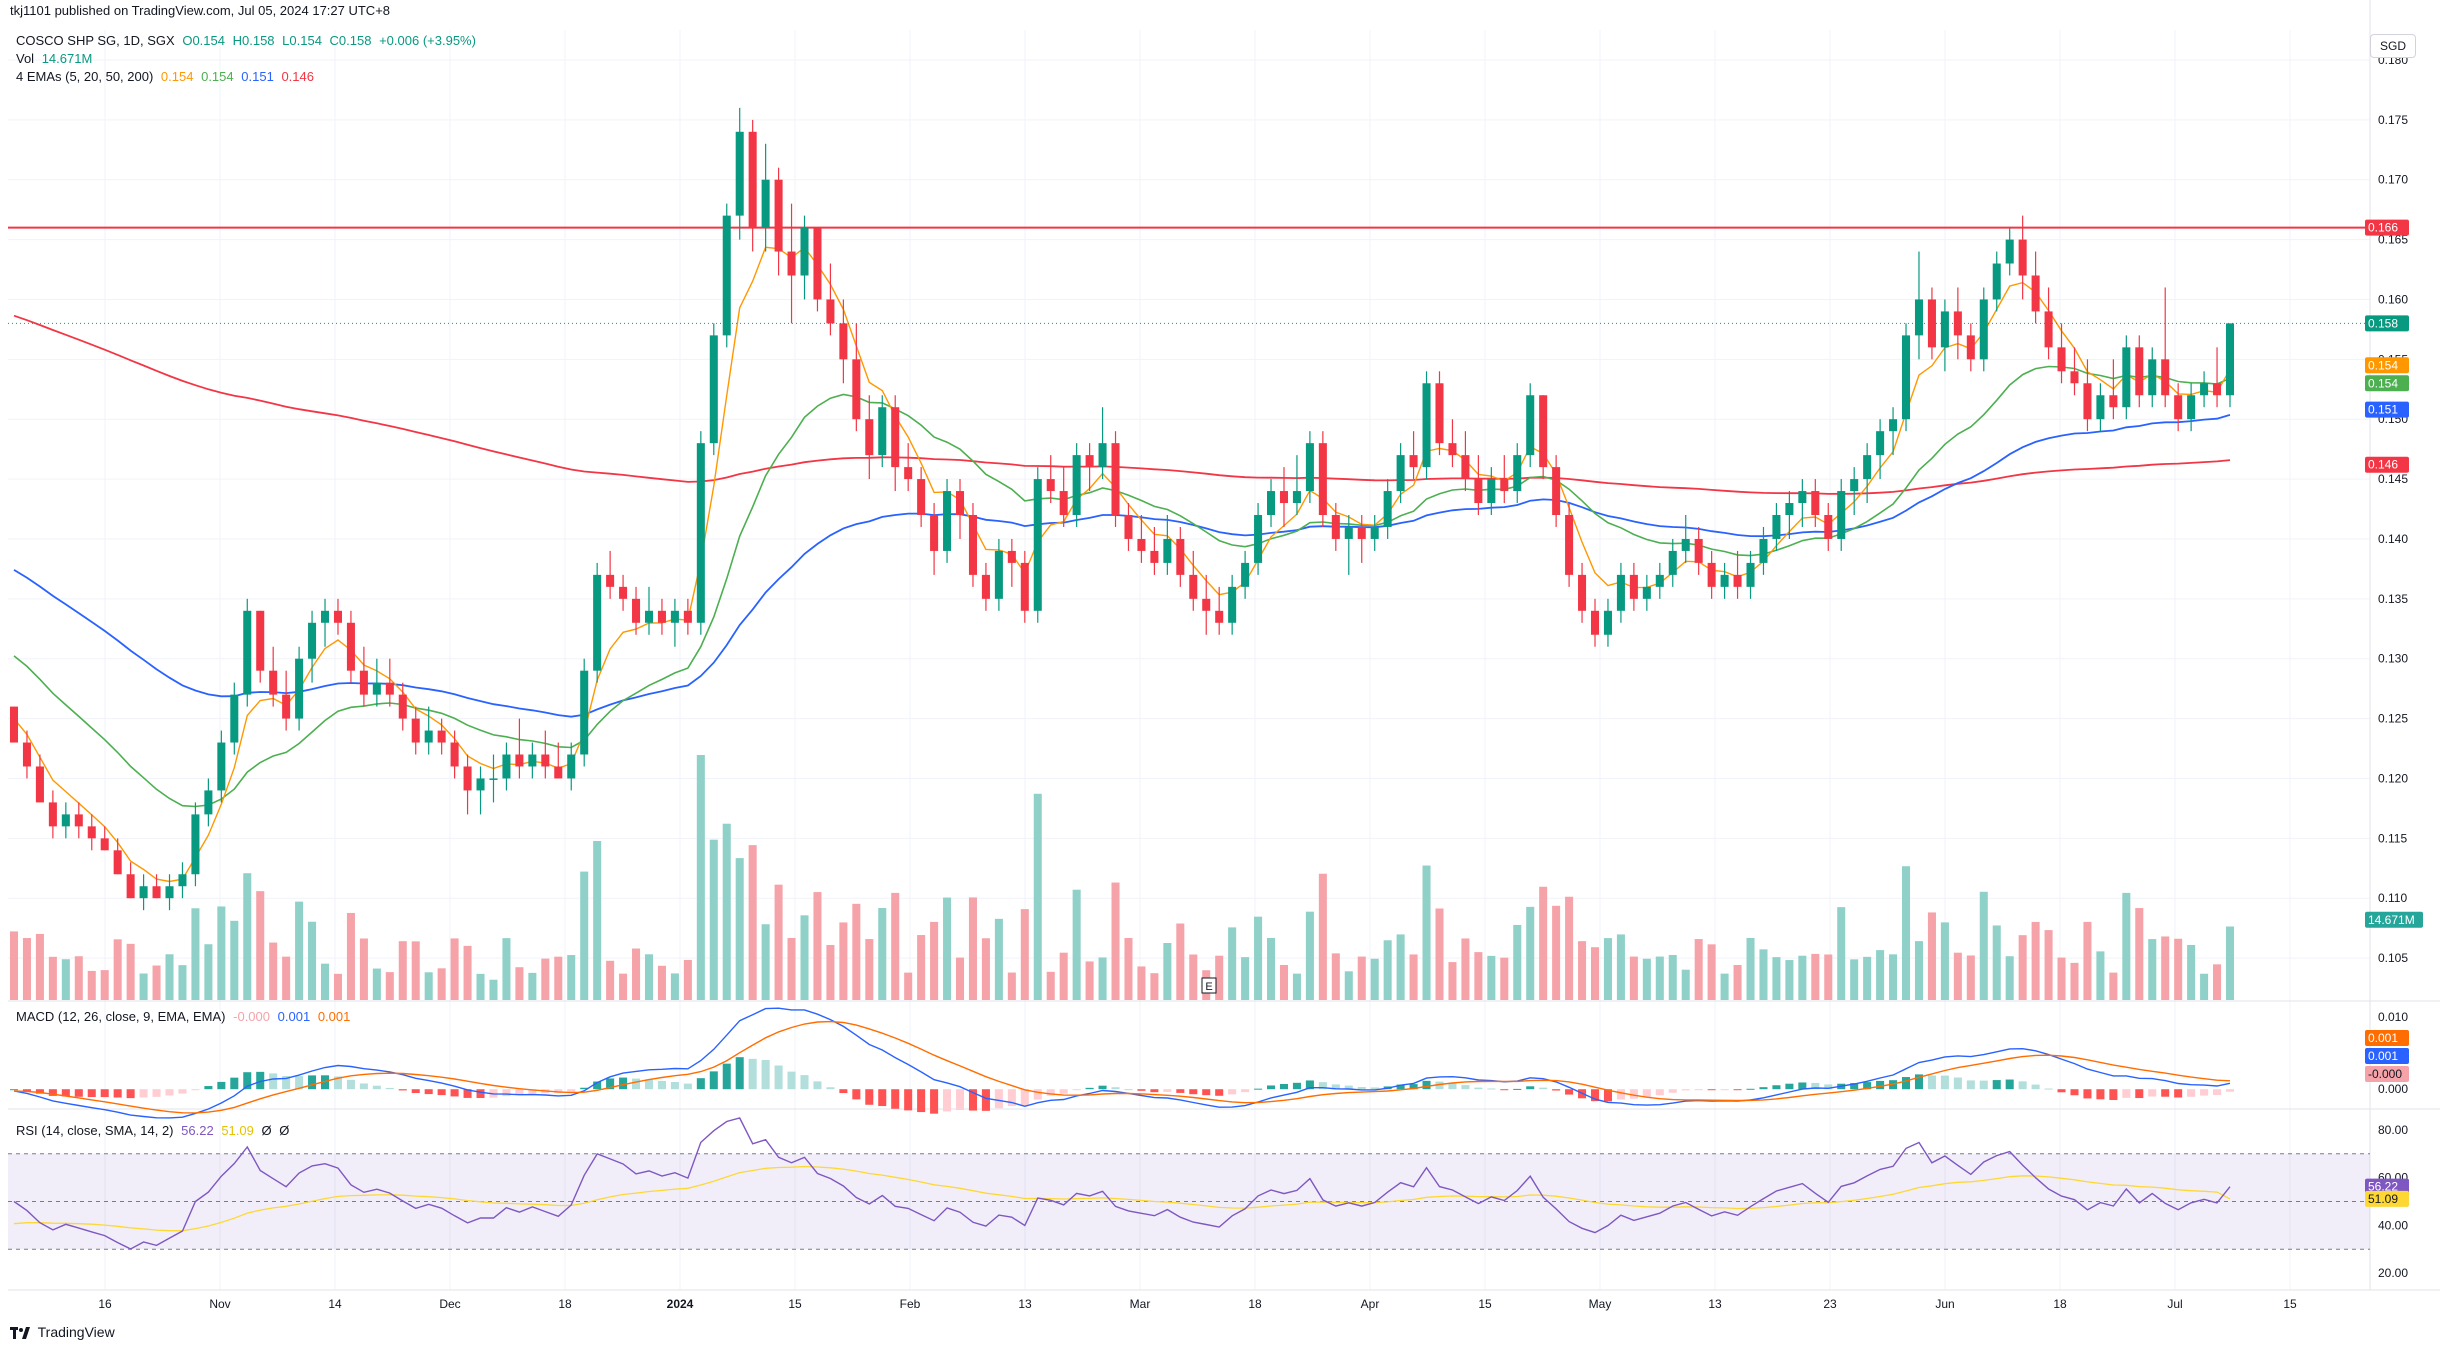  Describe the element at coordinates (1715, 1304) in the screenshot. I see `time-tick-label: 13` at that location.